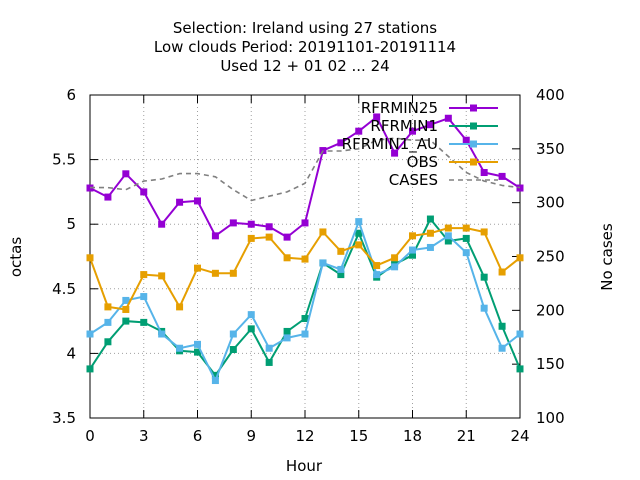 The image size is (640, 480). What do you see at coordinates (358, 436) in the screenshot?
I see `x-tick-label: 15` at bounding box center [358, 436].